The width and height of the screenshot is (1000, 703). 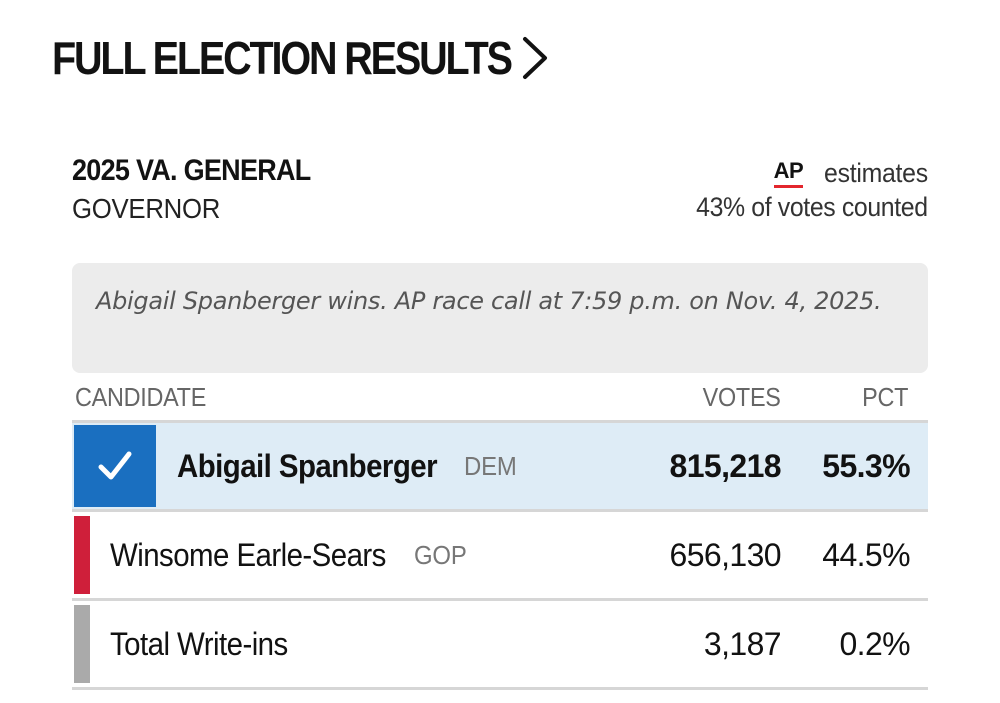 I want to click on candidate-cell: Total Write-ins, so click(x=206, y=644).